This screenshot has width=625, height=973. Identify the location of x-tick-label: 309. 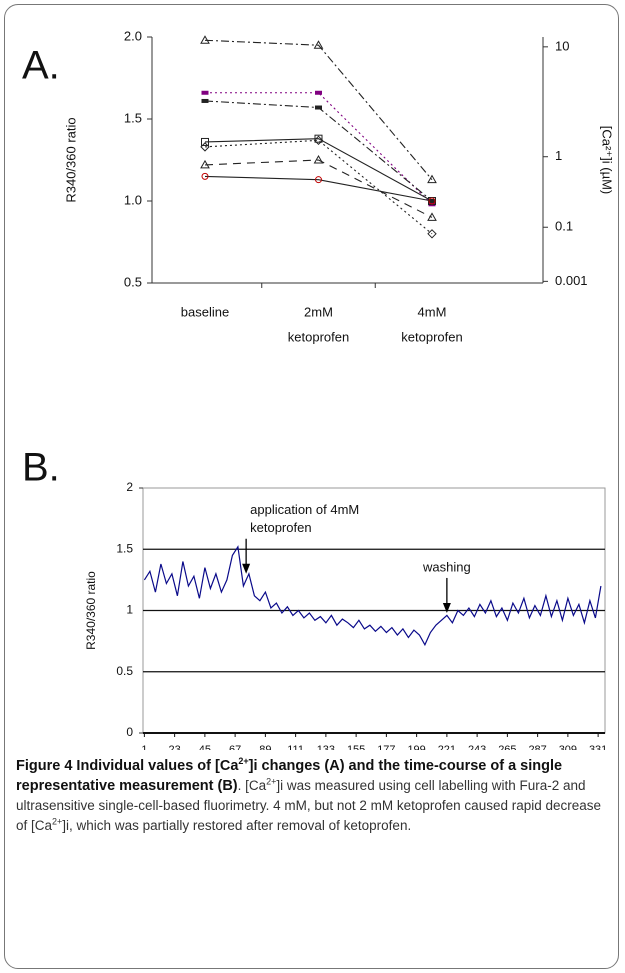
(568, 747).